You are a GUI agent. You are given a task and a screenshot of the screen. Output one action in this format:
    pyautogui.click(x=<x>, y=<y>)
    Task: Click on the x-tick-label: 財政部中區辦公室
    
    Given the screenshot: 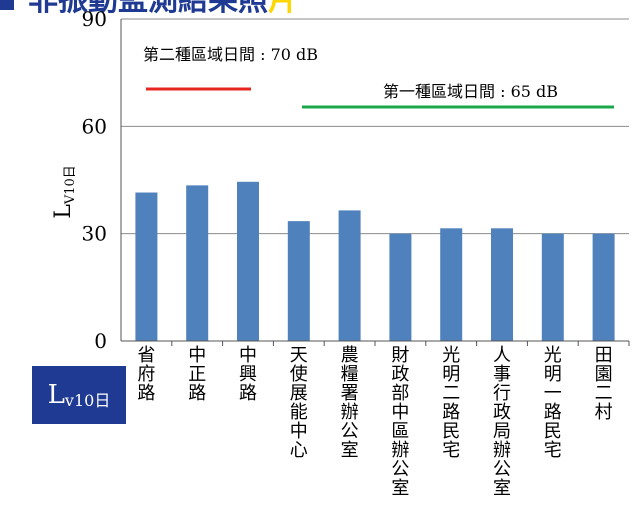 What is the action you would take?
    pyautogui.click(x=400, y=422)
    